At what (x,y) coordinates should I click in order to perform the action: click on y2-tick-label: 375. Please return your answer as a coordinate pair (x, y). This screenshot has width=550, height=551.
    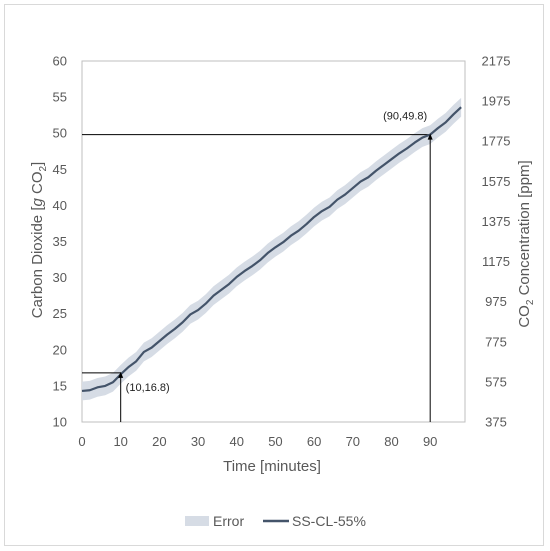
    Looking at the image, I should click on (496, 422).